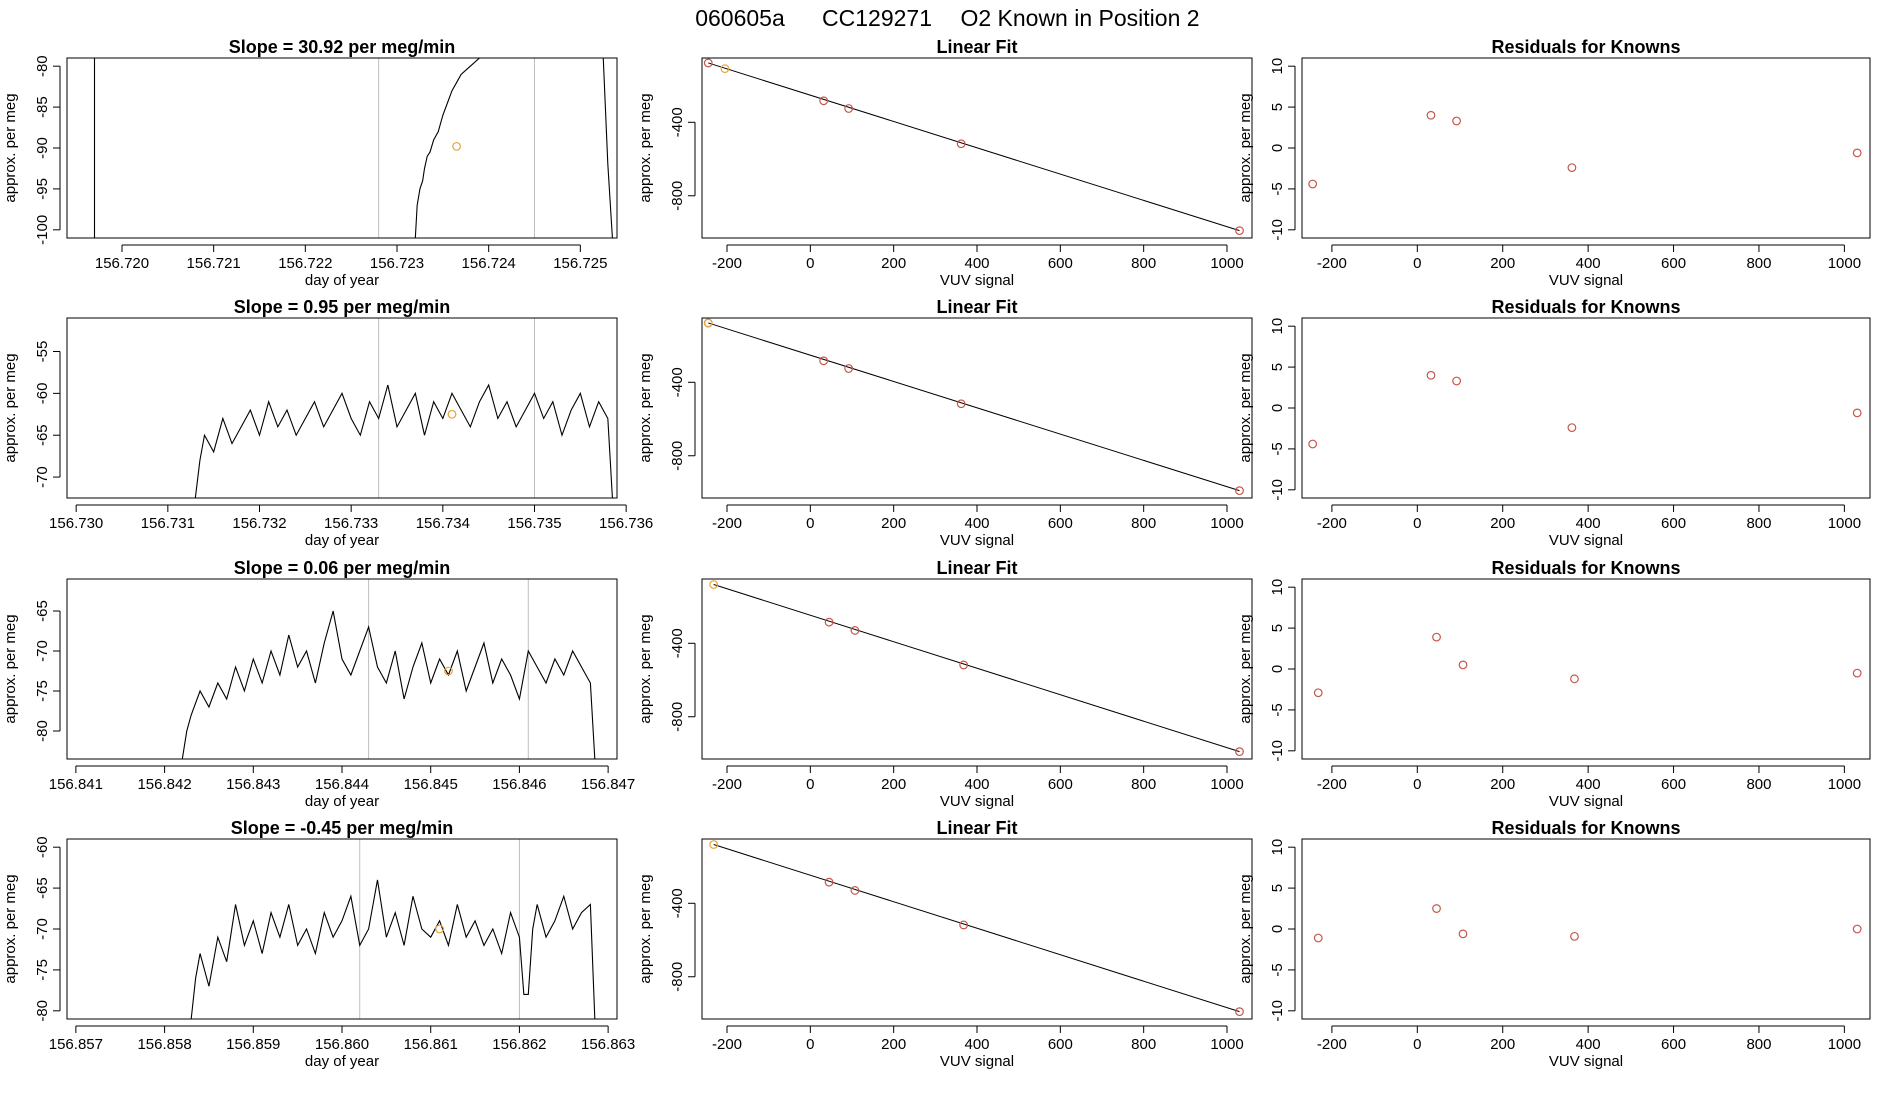 This screenshot has width=1900, height=1105. Describe the element at coordinates (443, 523) in the screenshot. I see `x-tick-label: 156.734` at that location.